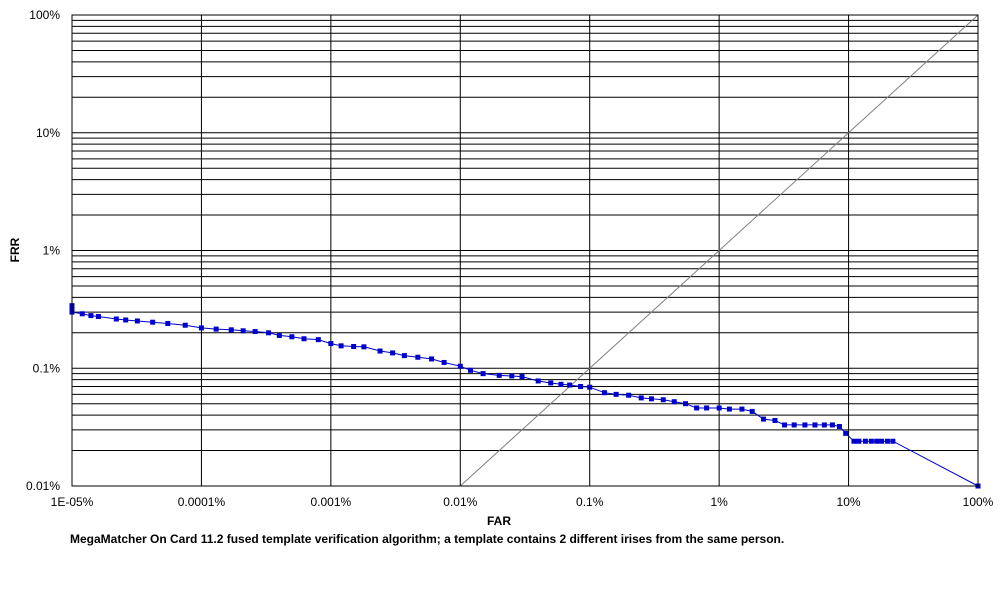 The height and width of the screenshot is (600, 1000). Describe the element at coordinates (52, 251) in the screenshot. I see `y-tick-label: 1%` at that location.